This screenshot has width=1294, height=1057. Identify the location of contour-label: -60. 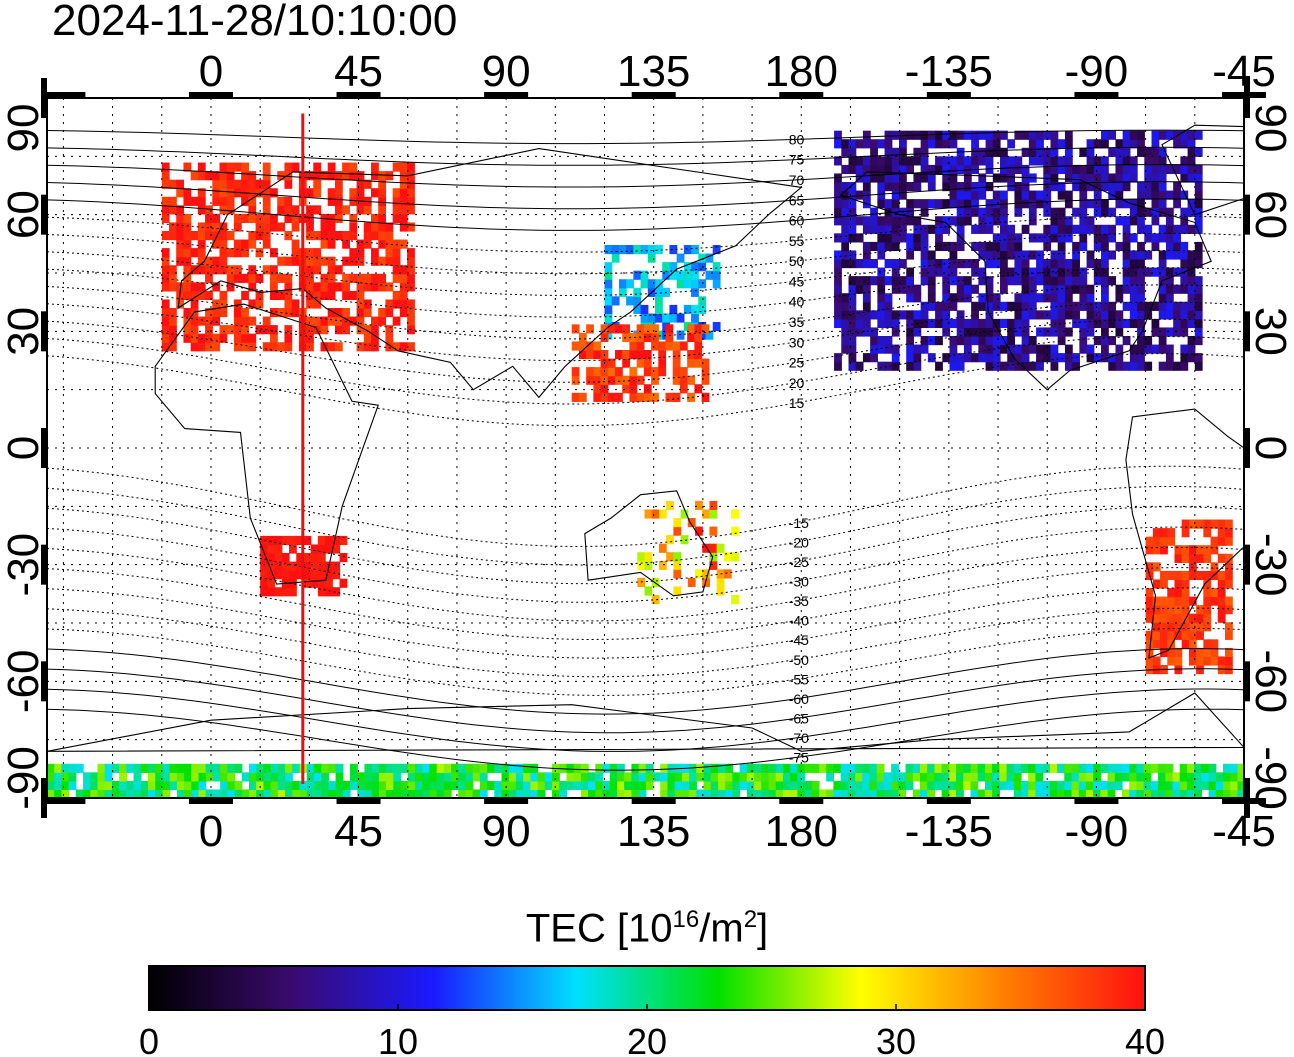
(799, 699).